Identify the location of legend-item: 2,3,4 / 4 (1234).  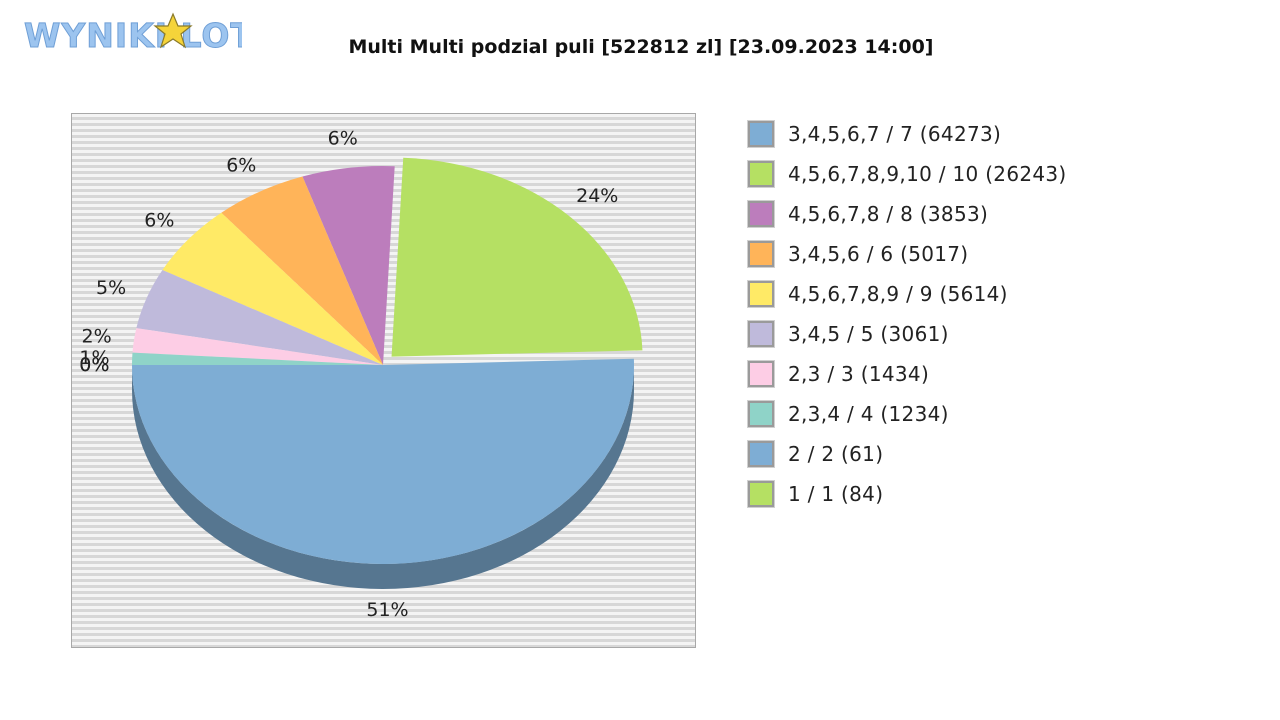
(907, 420).